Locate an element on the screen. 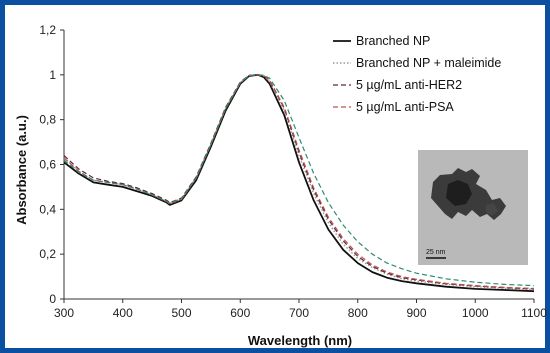  tem-particle-fragment is located at coordinates (492, 209).